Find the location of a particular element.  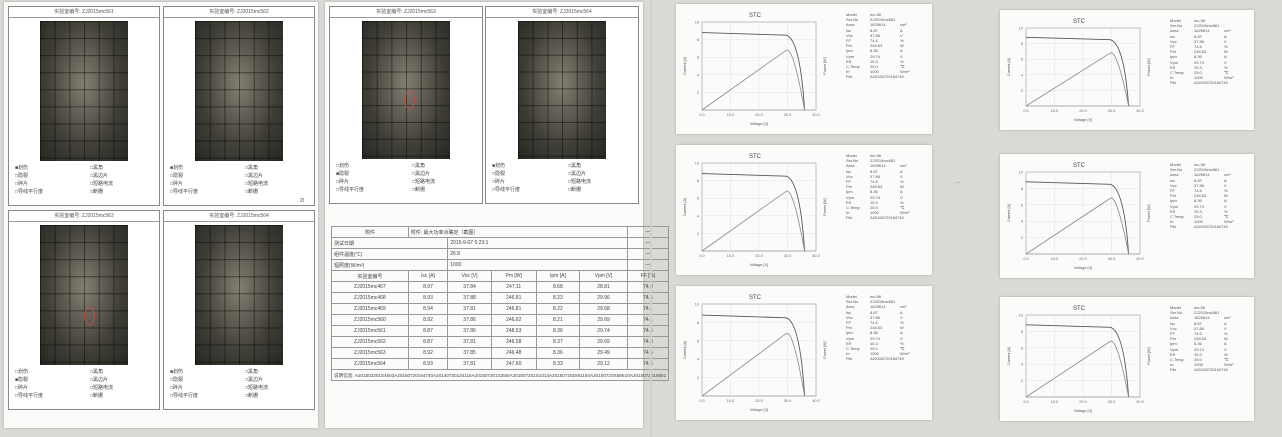

spec-value: 1000 is located at coordinates (874, 213).